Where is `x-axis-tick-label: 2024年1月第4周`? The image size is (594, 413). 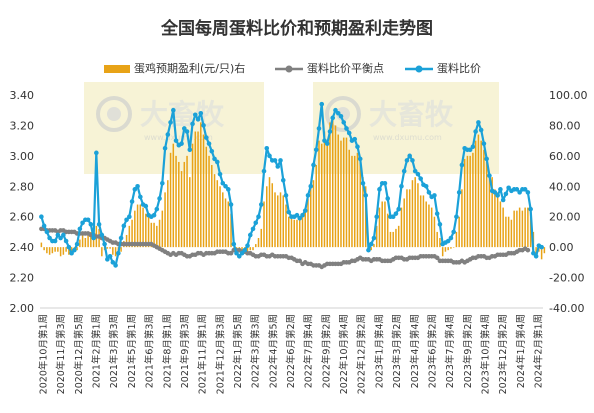 x-axis-tick-label: 2024年1月第4周 is located at coordinates (521, 351).